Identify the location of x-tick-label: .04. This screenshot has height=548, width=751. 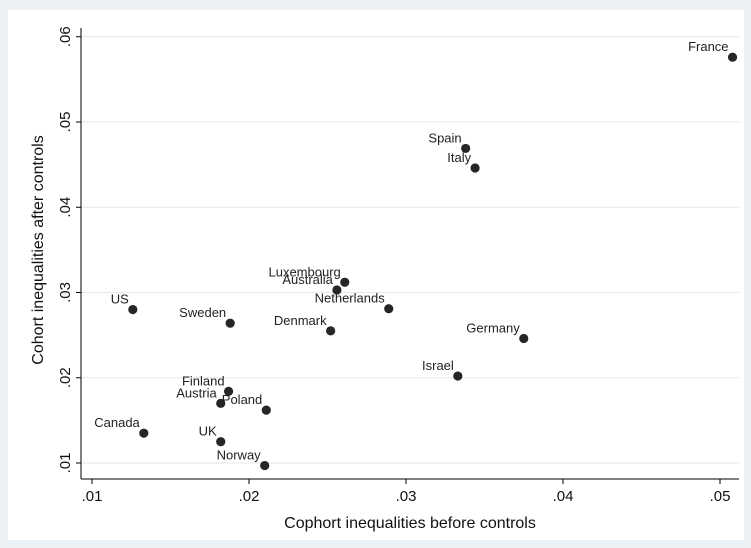
(563, 496).